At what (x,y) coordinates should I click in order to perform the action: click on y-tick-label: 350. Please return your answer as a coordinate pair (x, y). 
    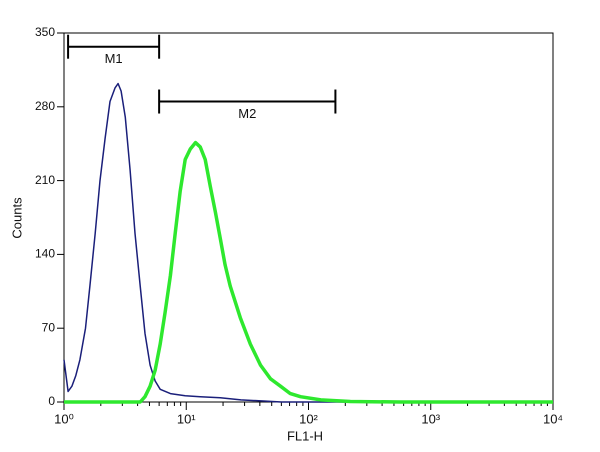
    Looking at the image, I should click on (45, 32).